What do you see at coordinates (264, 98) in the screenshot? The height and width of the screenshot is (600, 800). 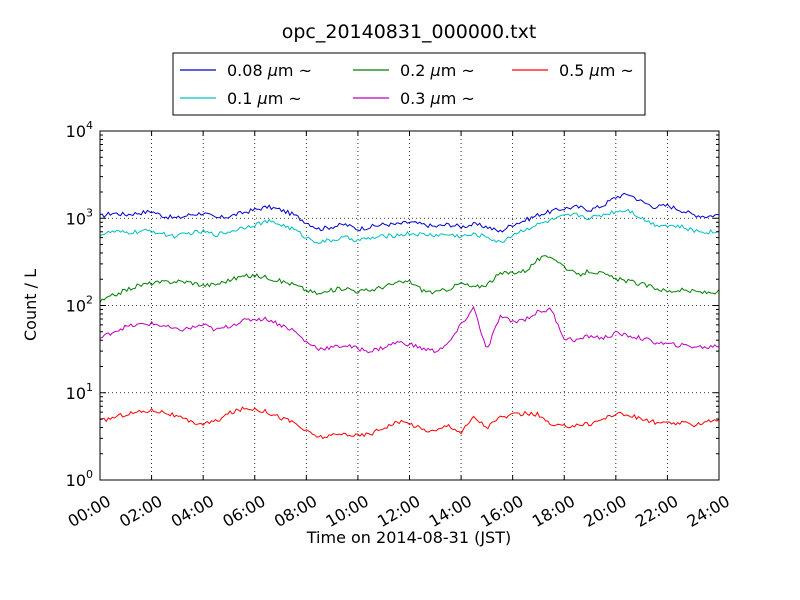 I see `legend-entry: 0.1 μm ~` at bounding box center [264, 98].